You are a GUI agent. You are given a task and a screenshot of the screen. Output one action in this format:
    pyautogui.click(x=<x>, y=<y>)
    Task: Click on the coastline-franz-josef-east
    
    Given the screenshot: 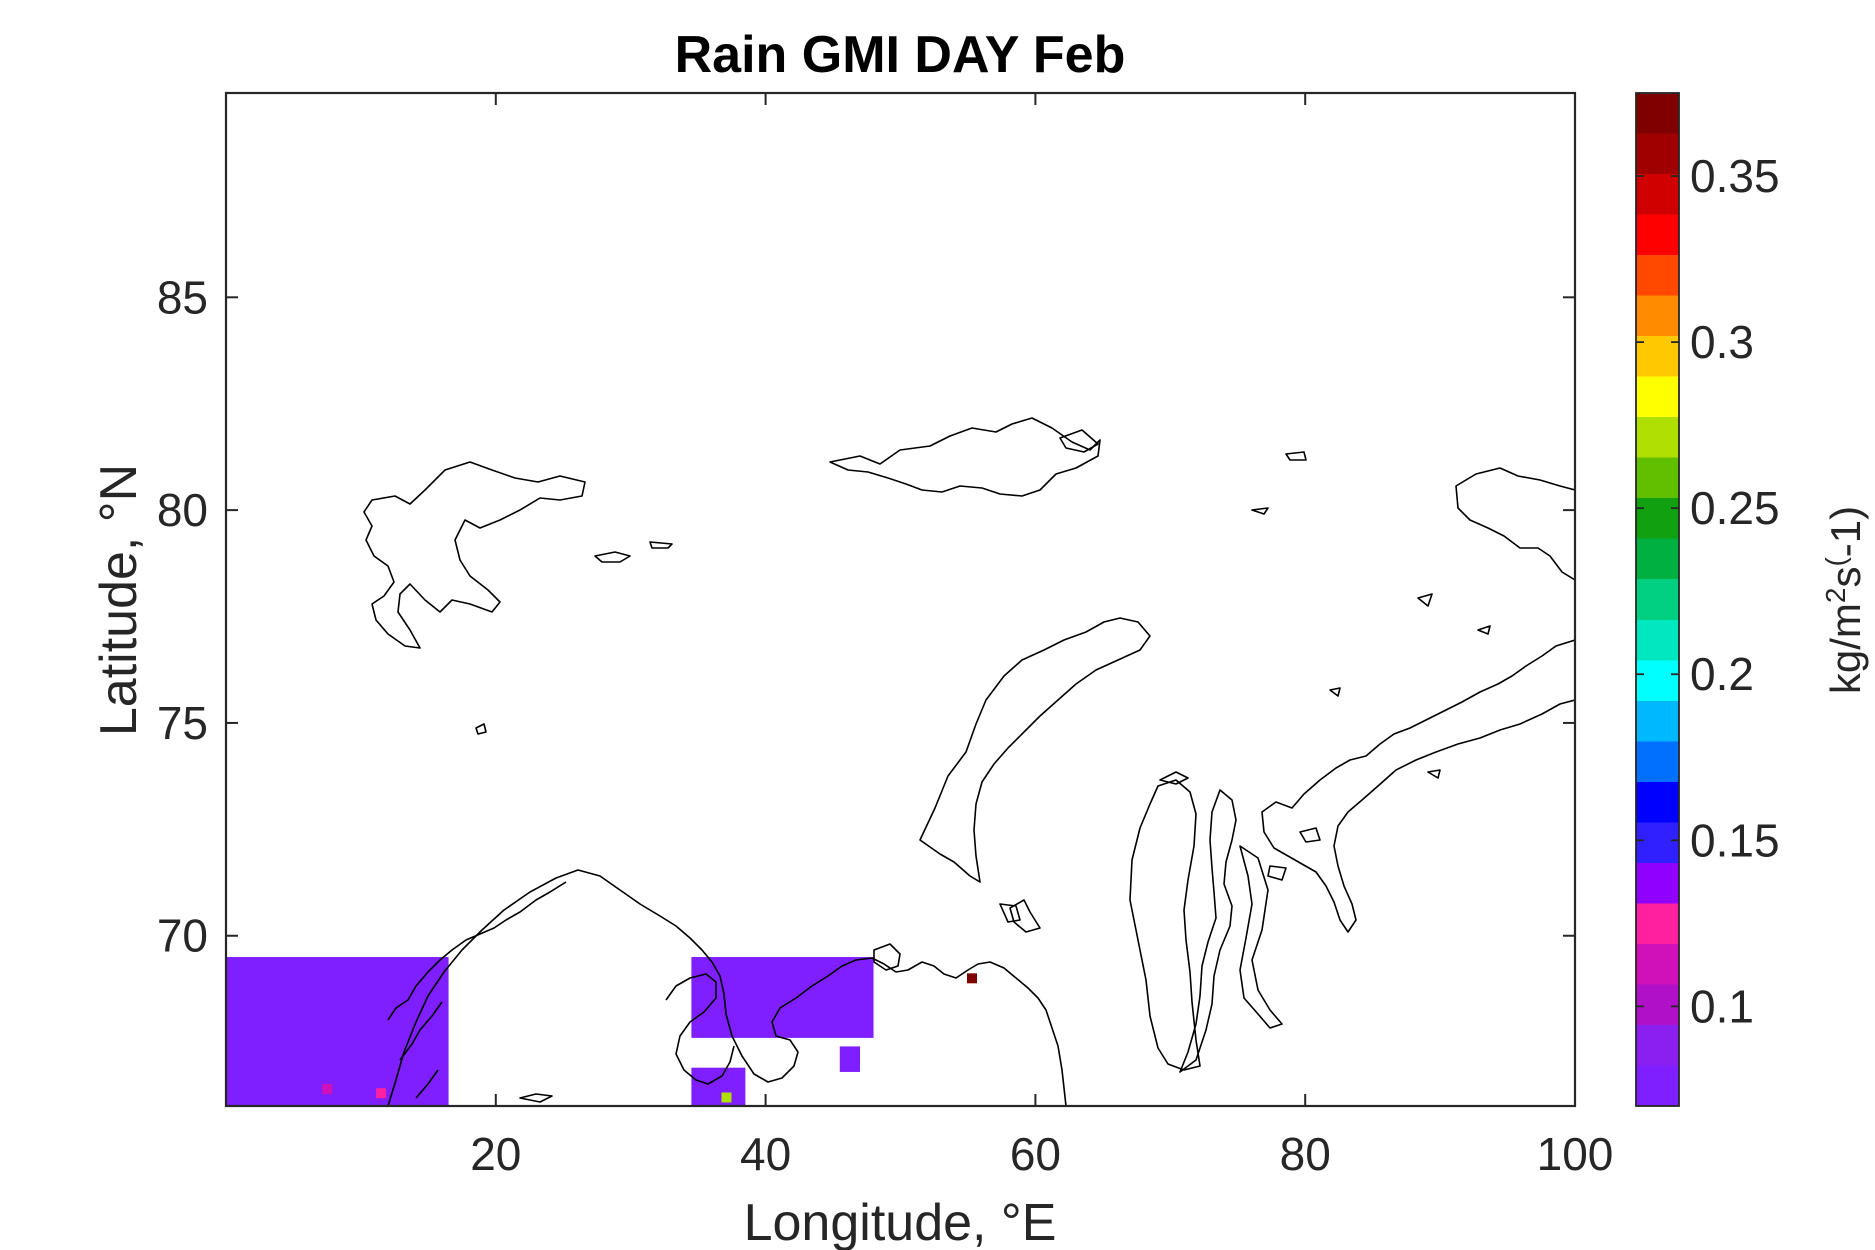 What is the action you would take?
    pyautogui.click(x=1183, y=445)
    